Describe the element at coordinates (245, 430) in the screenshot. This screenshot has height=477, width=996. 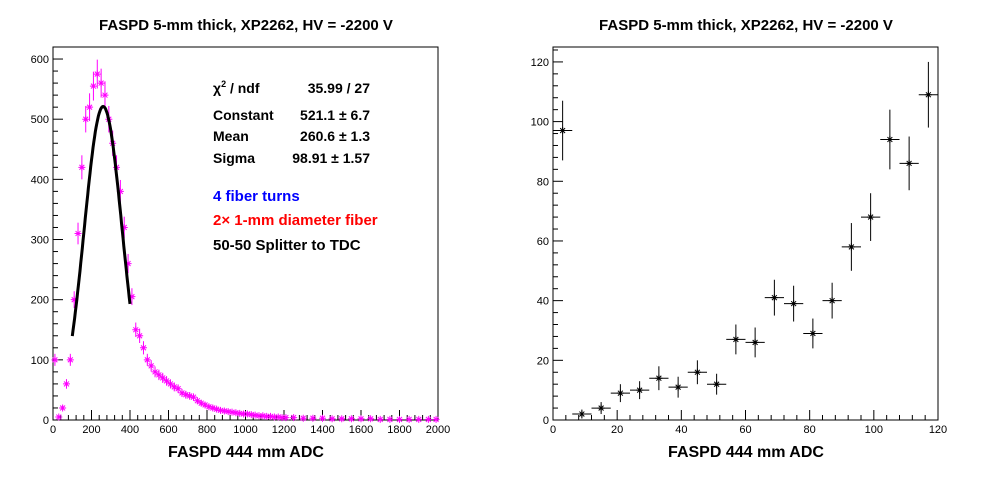
I see `x-tick-label: 1000` at that location.